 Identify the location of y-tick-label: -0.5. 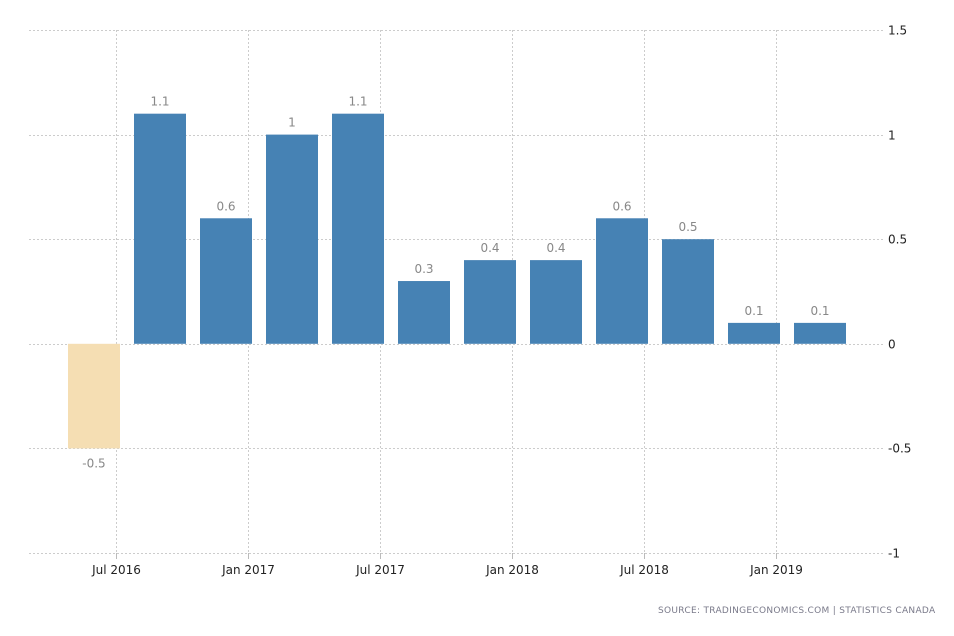
(899, 449).